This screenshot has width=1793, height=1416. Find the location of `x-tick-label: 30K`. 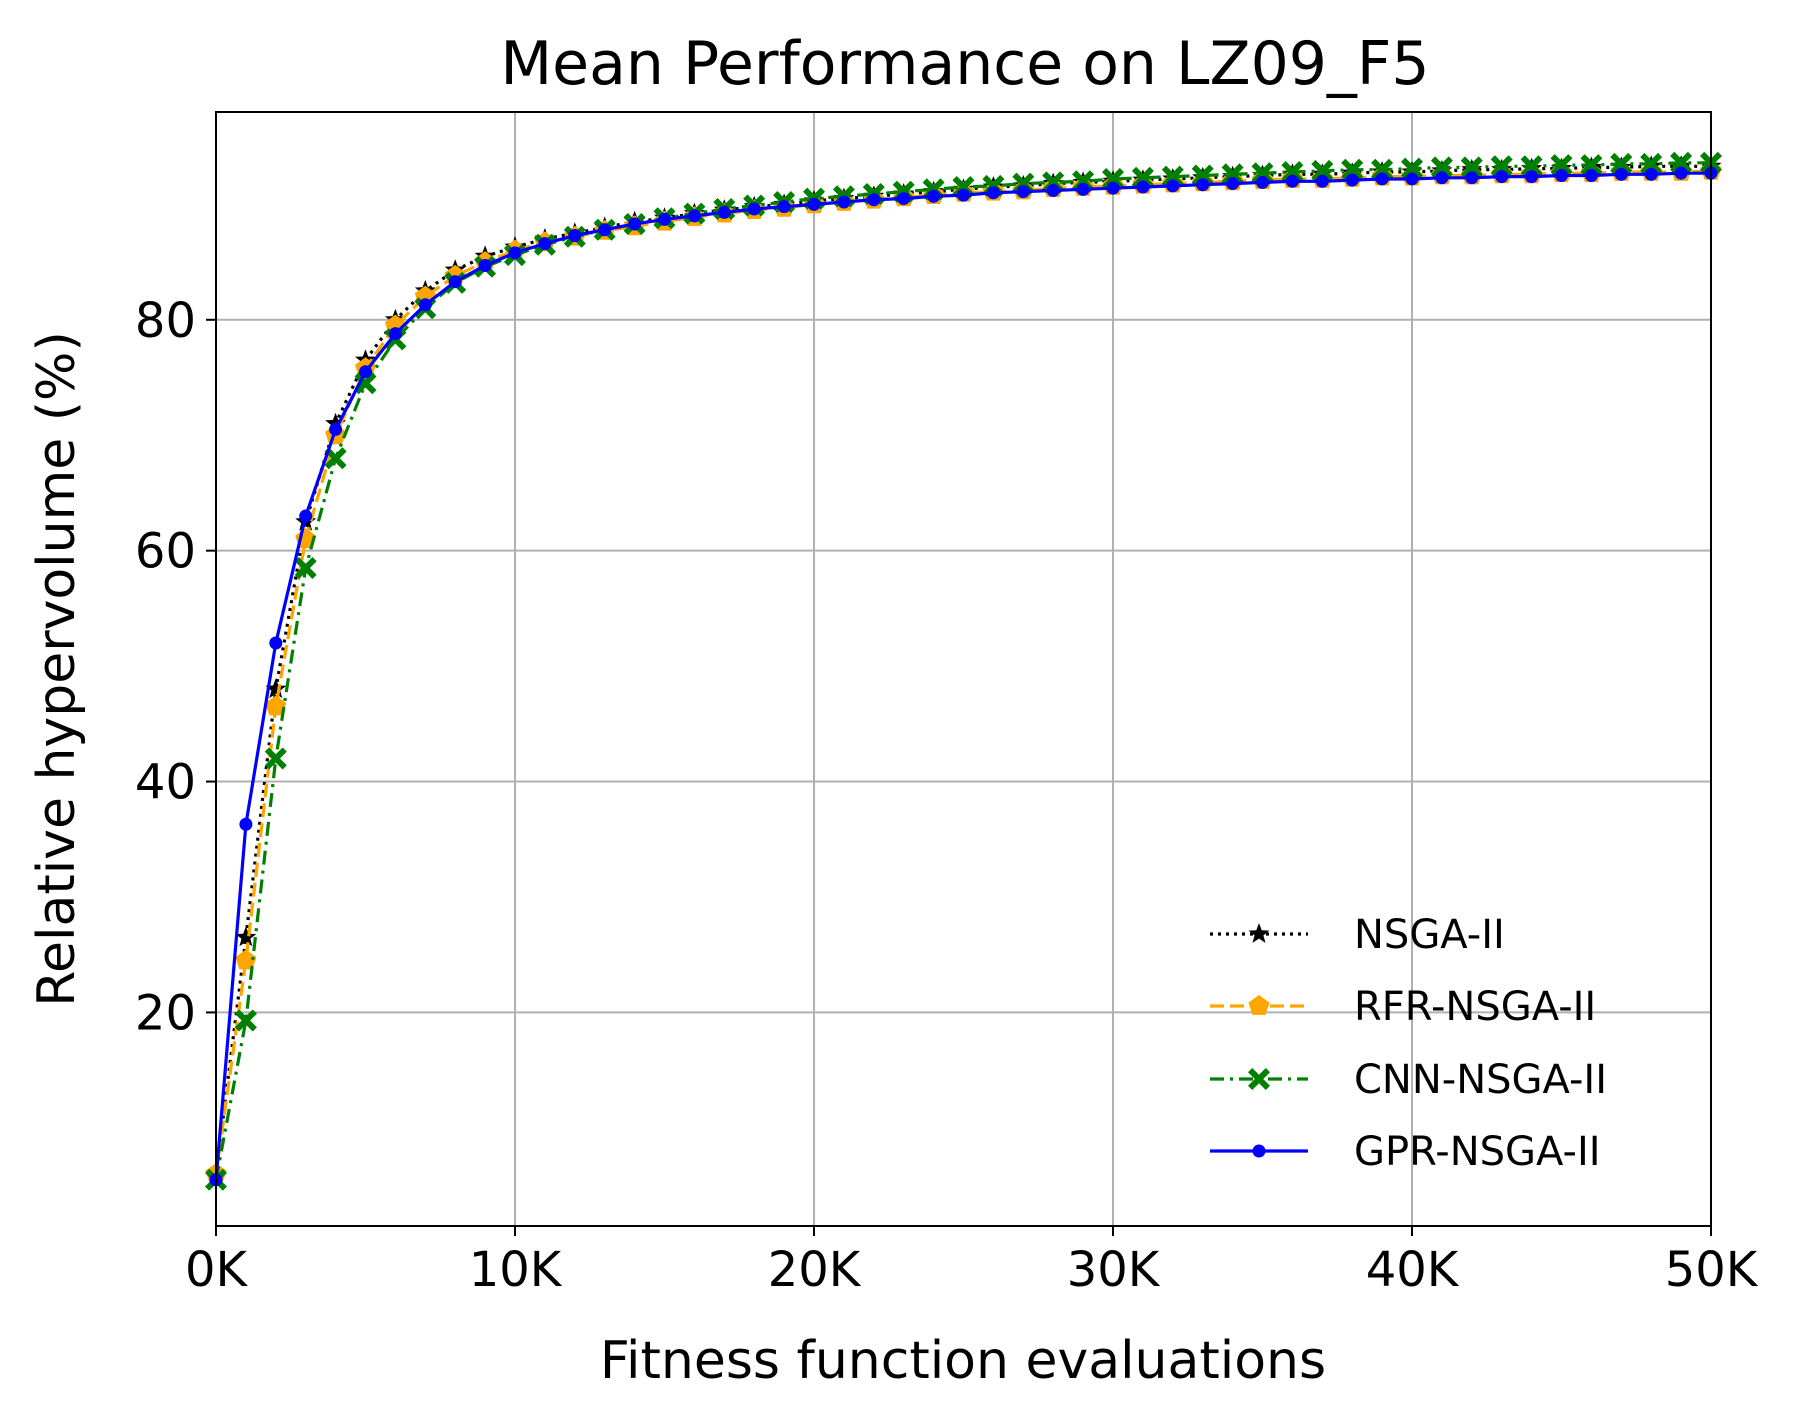

x-tick-label: 30K is located at coordinates (1114, 1270).